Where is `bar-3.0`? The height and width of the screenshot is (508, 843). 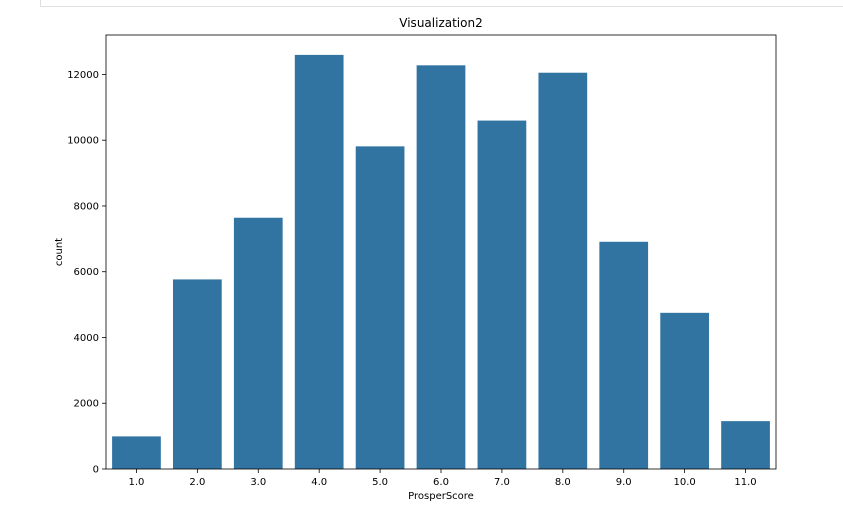 bar-3.0 is located at coordinates (258, 343).